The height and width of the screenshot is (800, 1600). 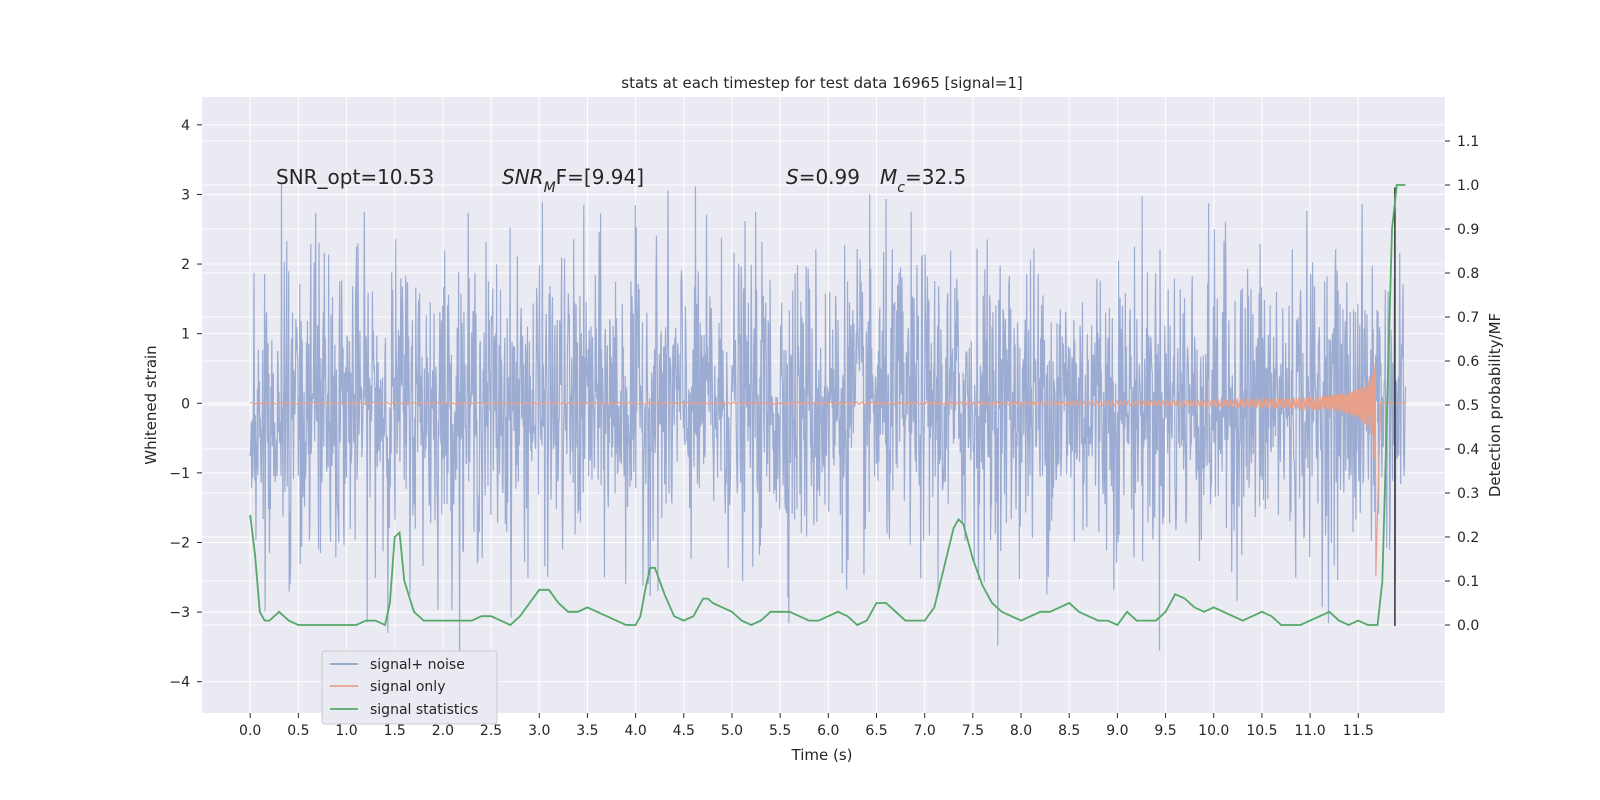 I want to click on y2-tick-label: 0.2, so click(x=1468, y=538).